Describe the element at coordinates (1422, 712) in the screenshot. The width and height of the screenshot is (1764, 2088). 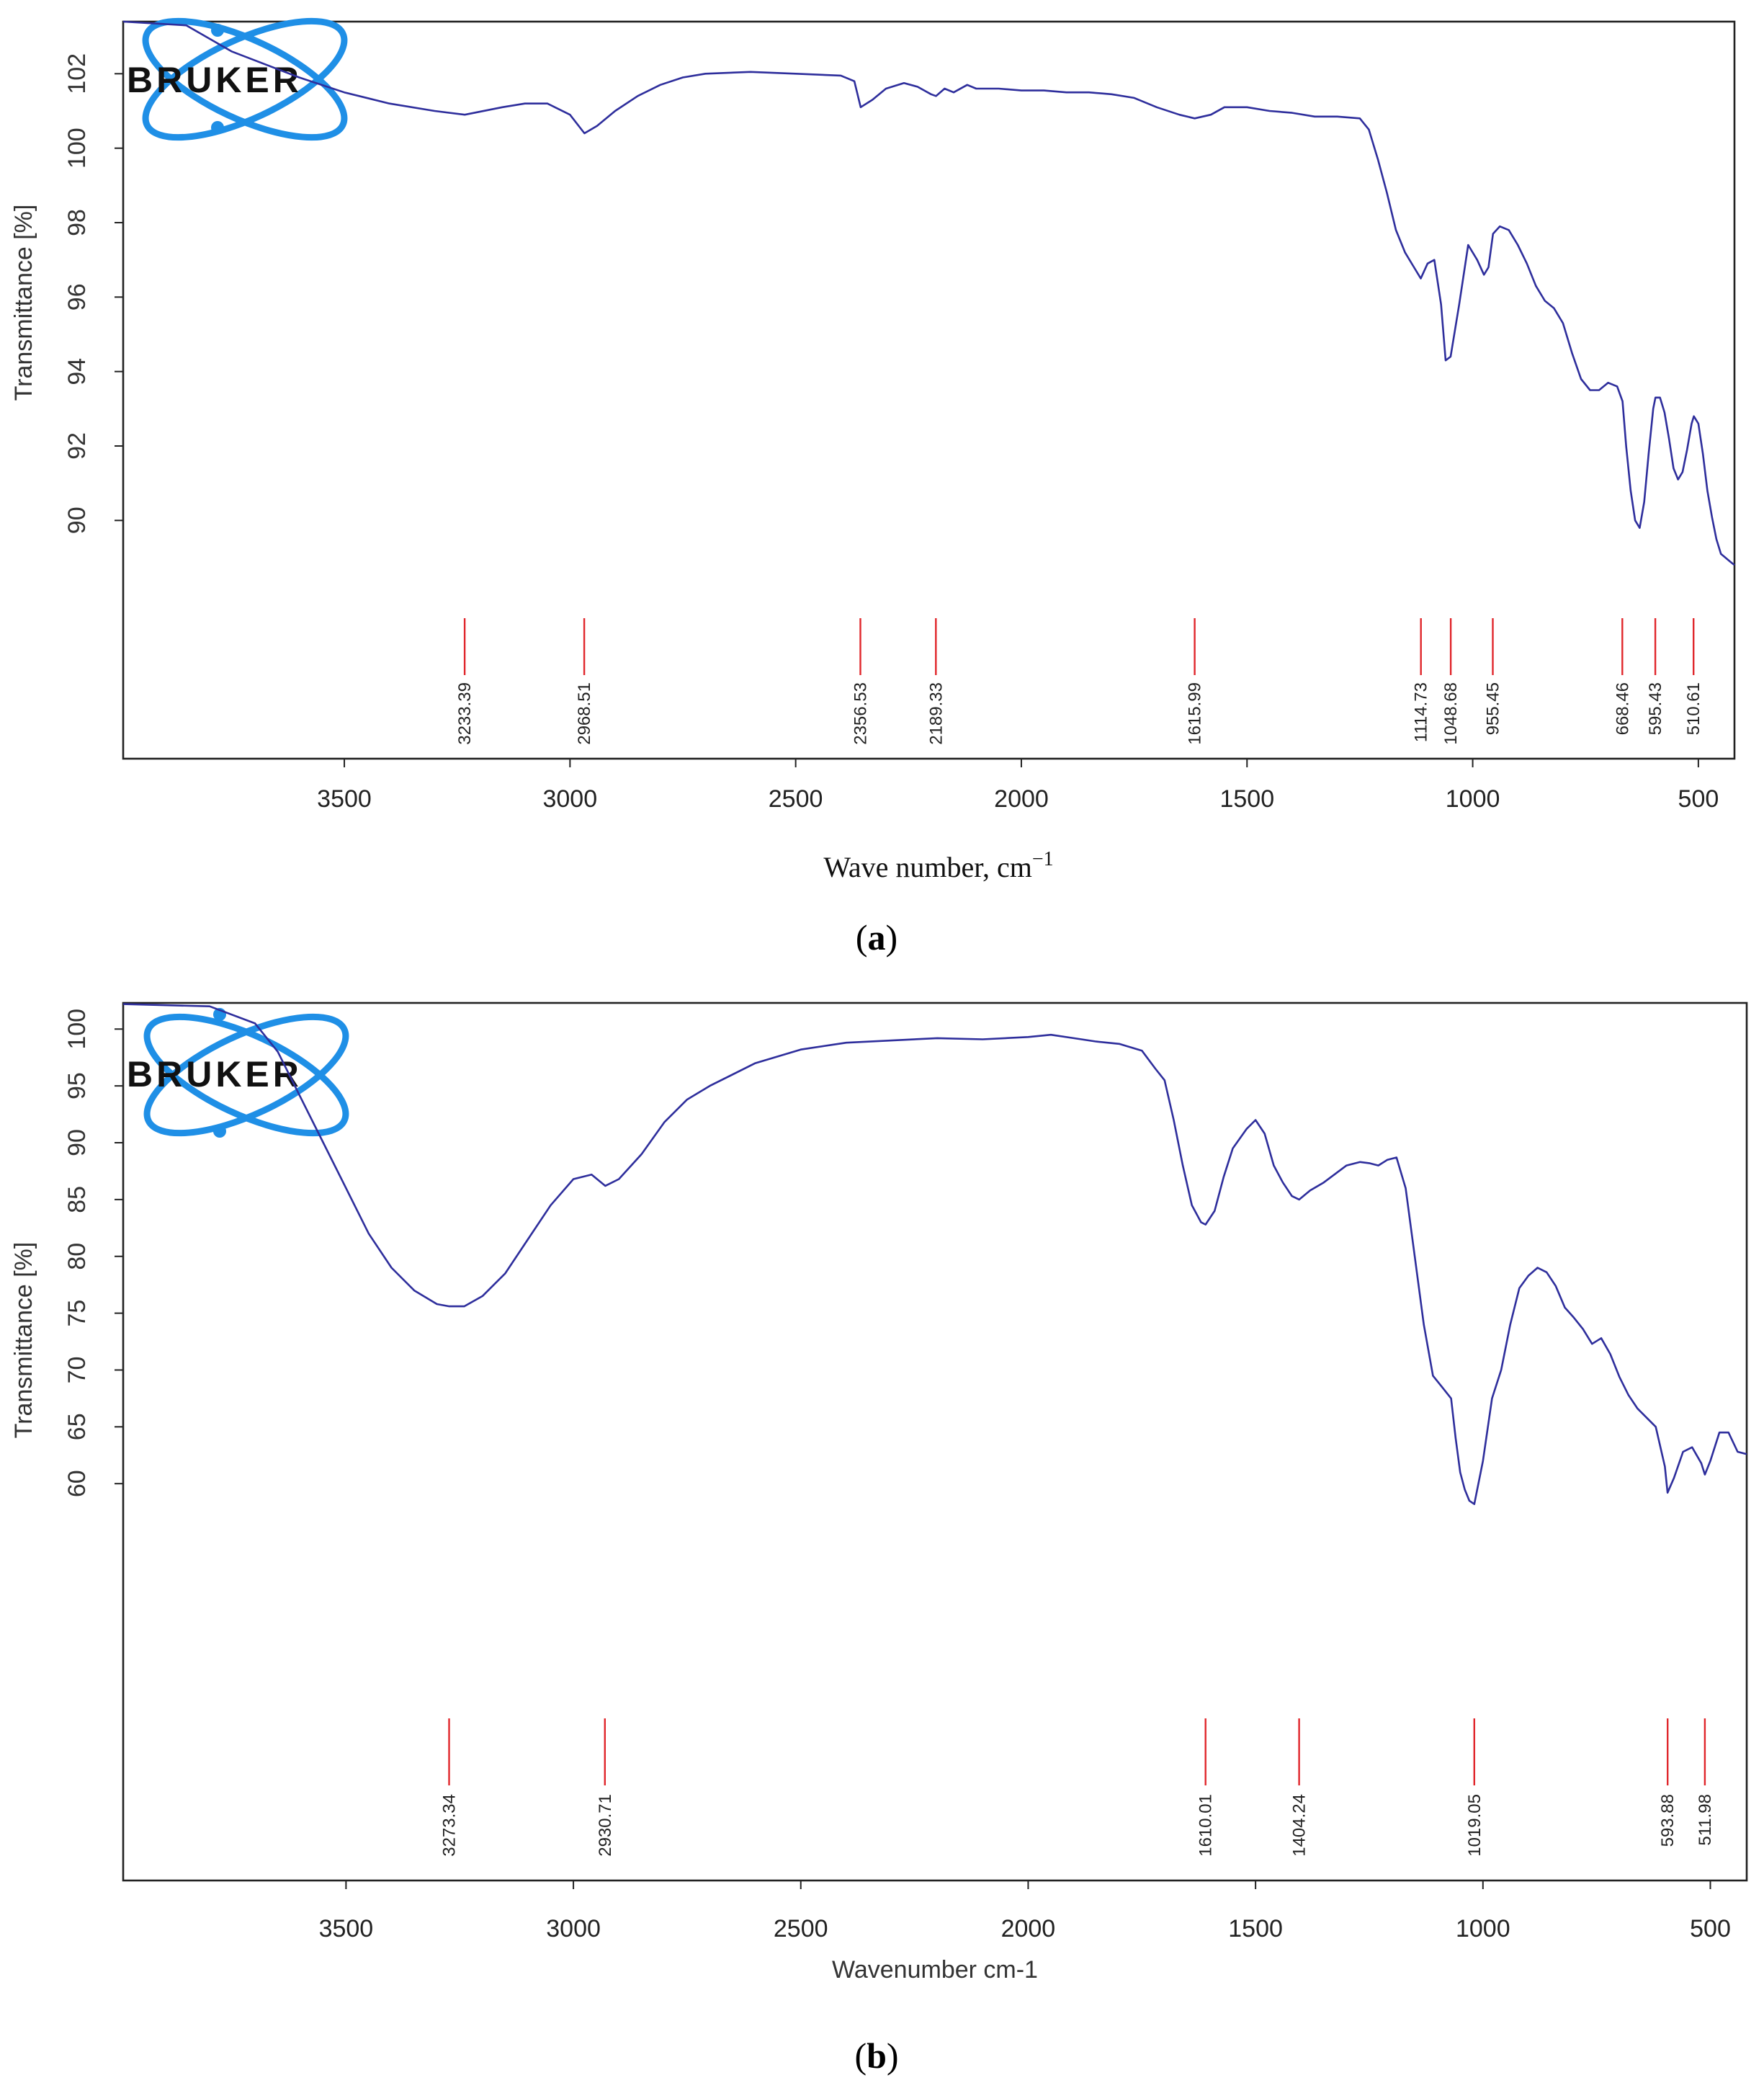
I see `peak-label: 1114.73` at that location.